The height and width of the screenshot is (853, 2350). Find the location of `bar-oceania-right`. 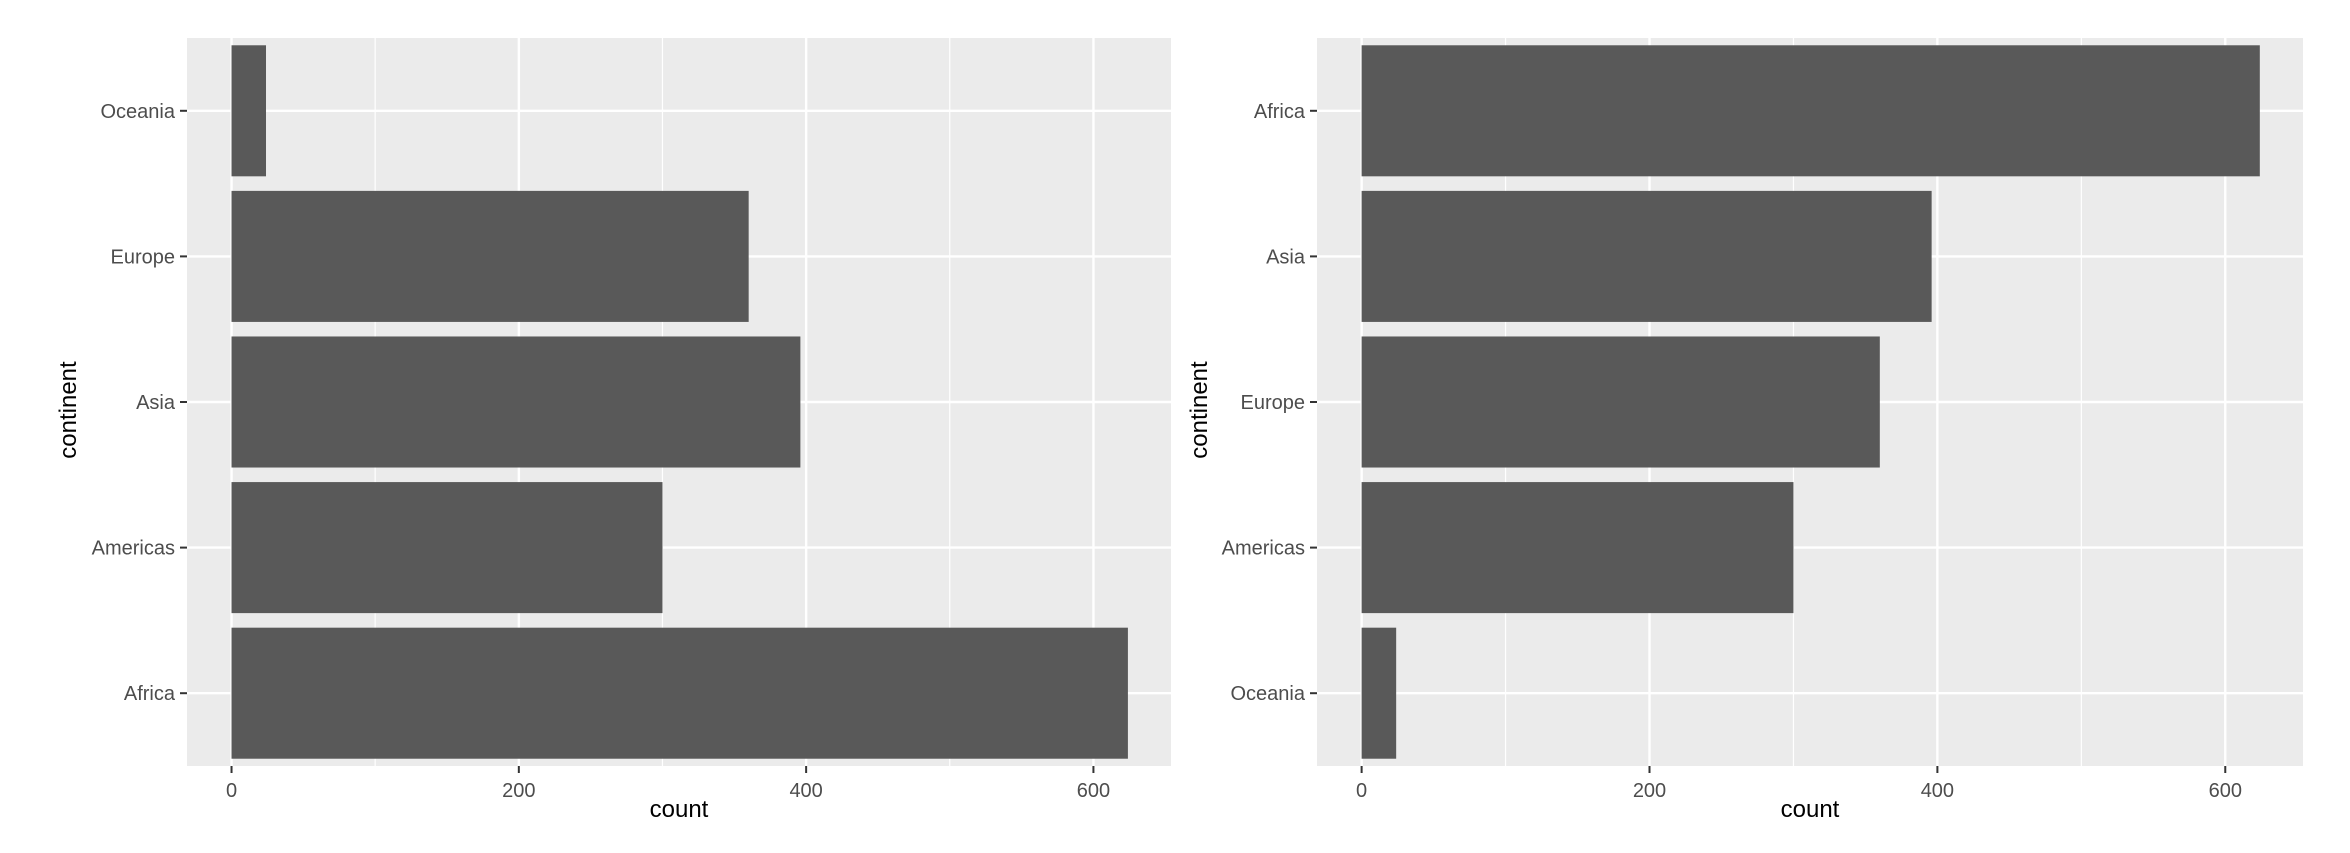

bar-oceania-right is located at coordinates (1379, 693).